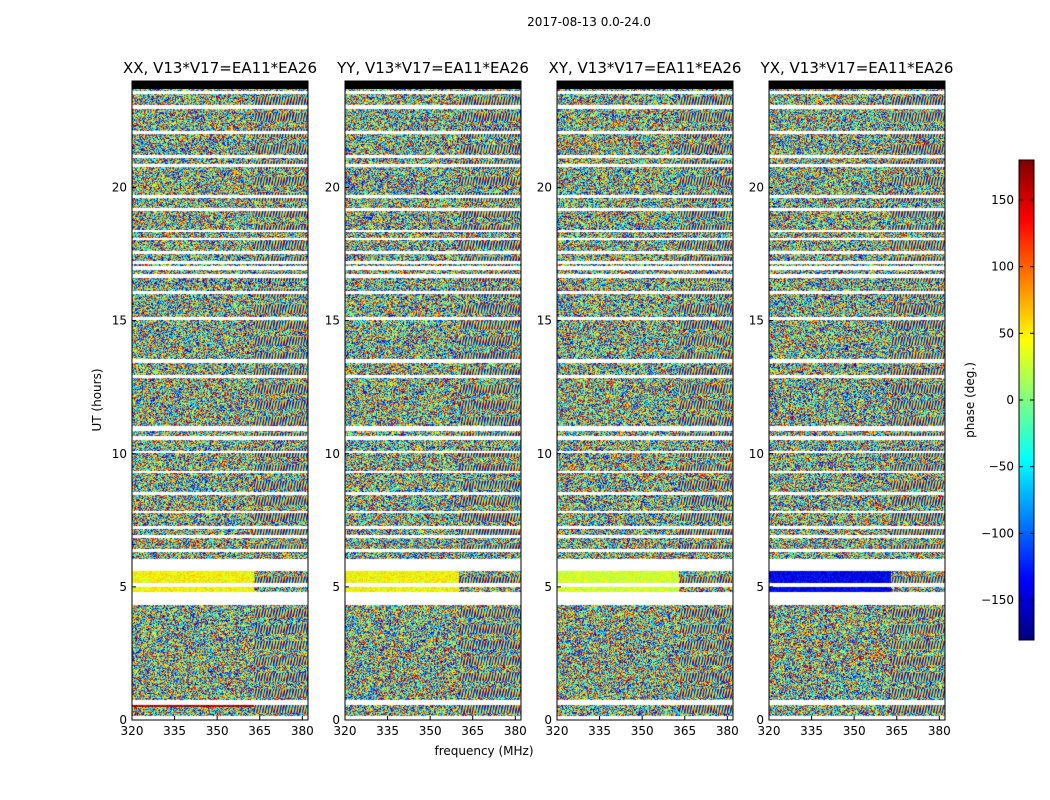 This screenshot has width=1050, height=800. I want to click on y-axis-label: UT (hours), so click(97, 399).